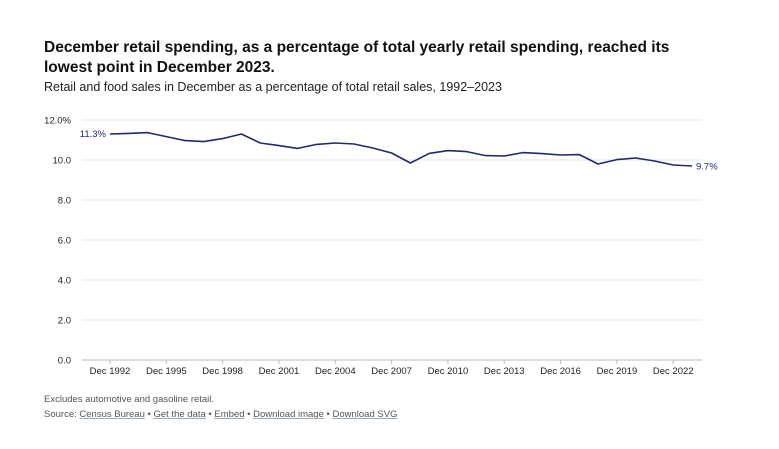 This screenshot has width=779, height=449. I want to click on embed-link: Embed, so click(229, 414).